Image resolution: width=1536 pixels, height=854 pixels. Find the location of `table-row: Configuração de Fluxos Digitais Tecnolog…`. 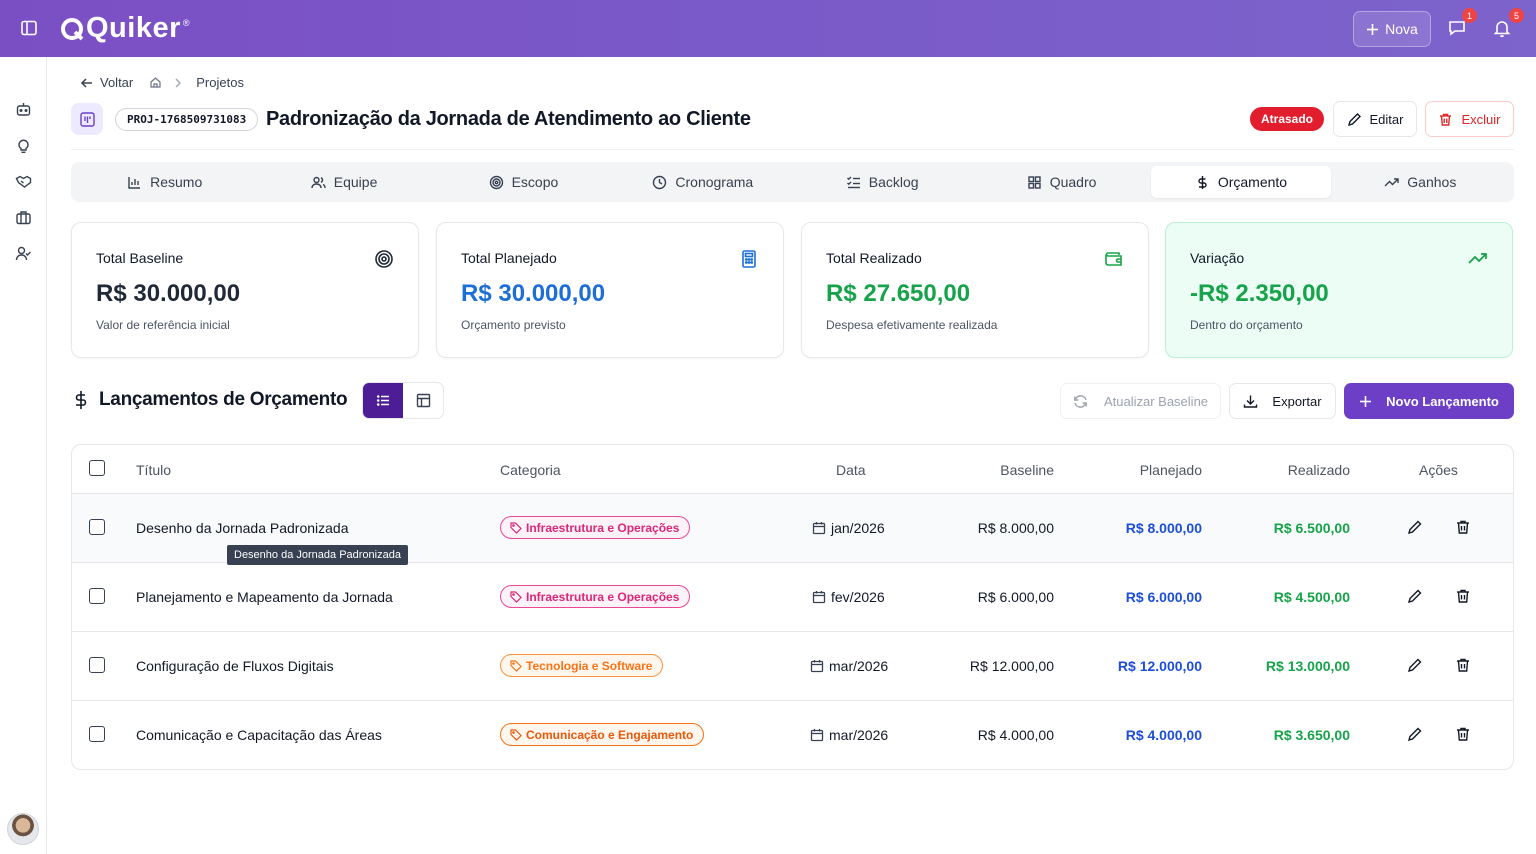

table-row: Configuração de Fluxos Digitais Tecnolog… is located at coordinates (792, 665).